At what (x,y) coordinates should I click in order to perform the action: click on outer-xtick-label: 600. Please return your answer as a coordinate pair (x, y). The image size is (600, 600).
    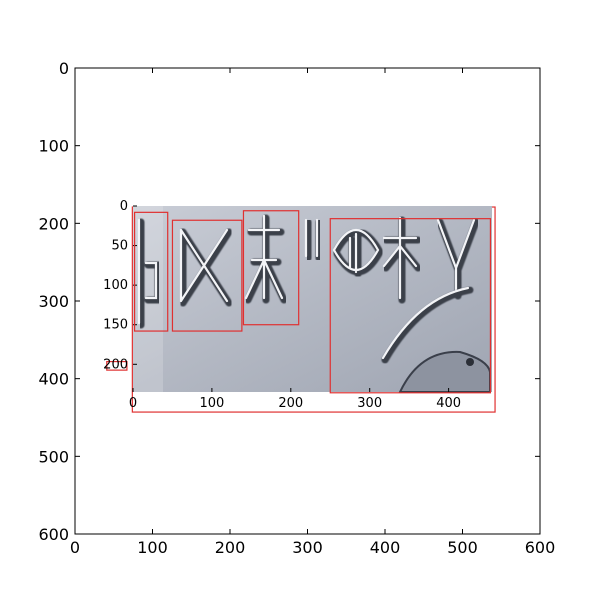
    Looking at the image, I should click on (540, 547).